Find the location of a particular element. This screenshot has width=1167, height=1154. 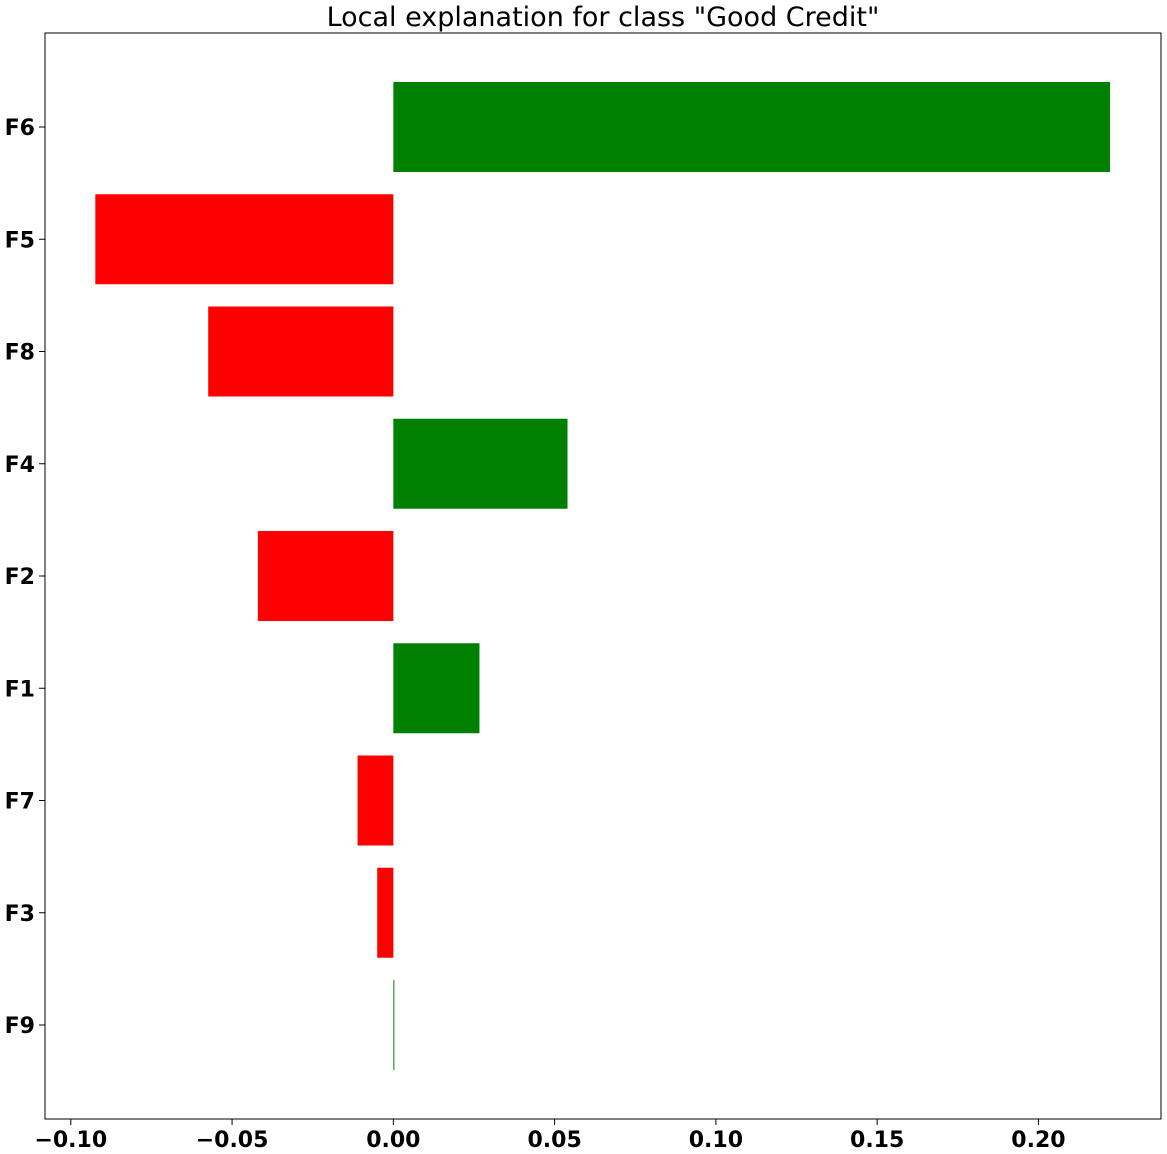

bar-f1 is located at coordinates (436, 688).